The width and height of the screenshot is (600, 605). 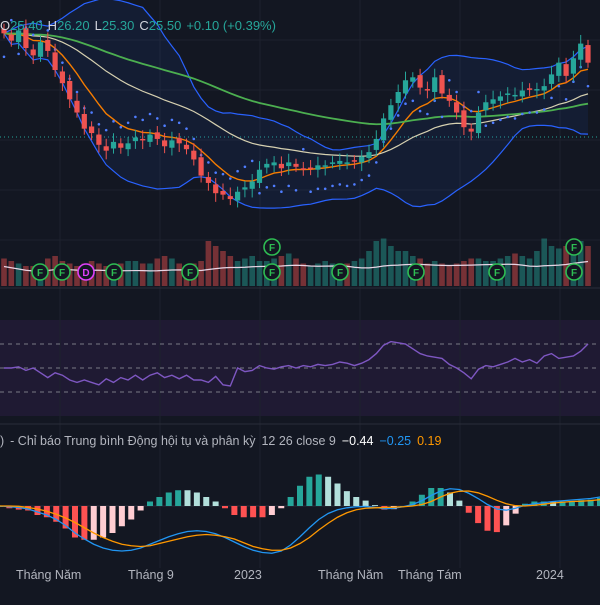 I want to click on event-marker-circle, so click(x=40, y=272).